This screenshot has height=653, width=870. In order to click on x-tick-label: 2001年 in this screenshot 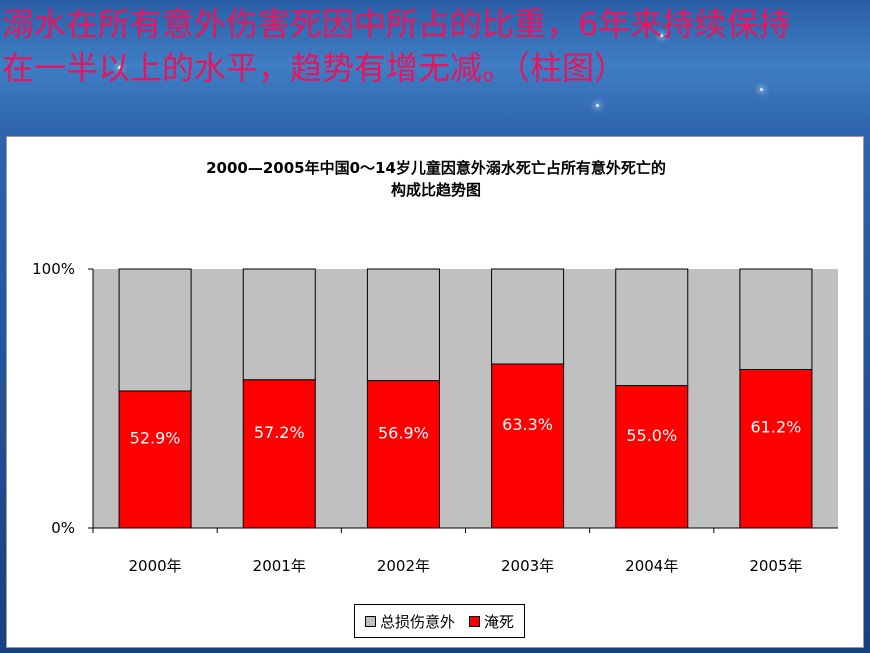, I will do `click(279, 566)`.